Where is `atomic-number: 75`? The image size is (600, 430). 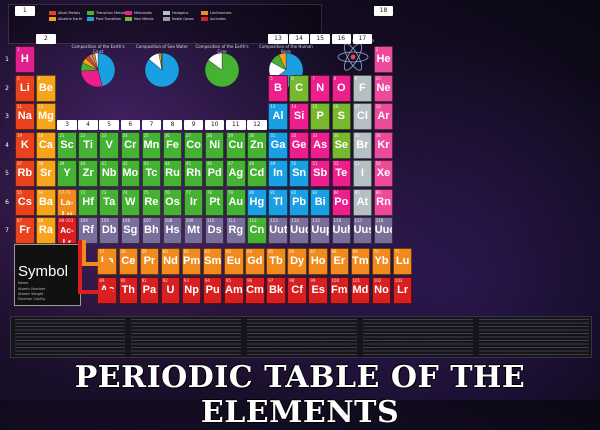
atomic-number: 75 is located at coordinates (146, 192).